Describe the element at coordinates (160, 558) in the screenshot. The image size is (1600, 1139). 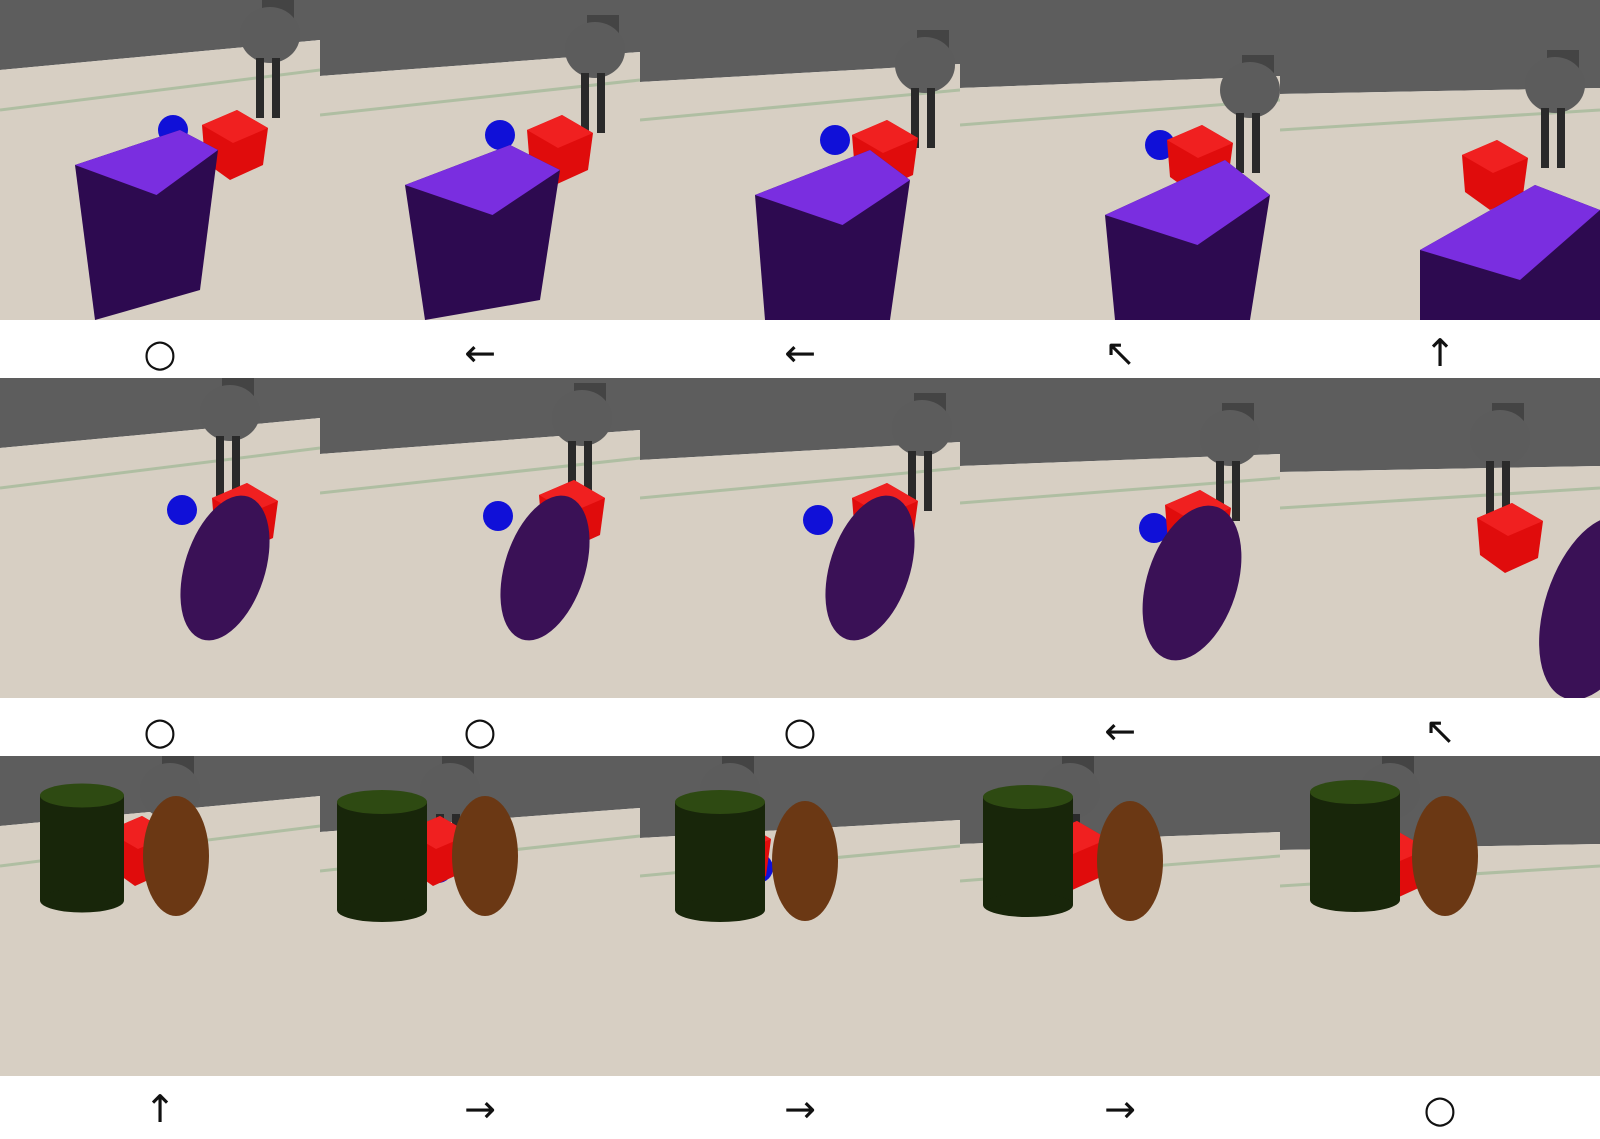
I see `table-floor` at that location.